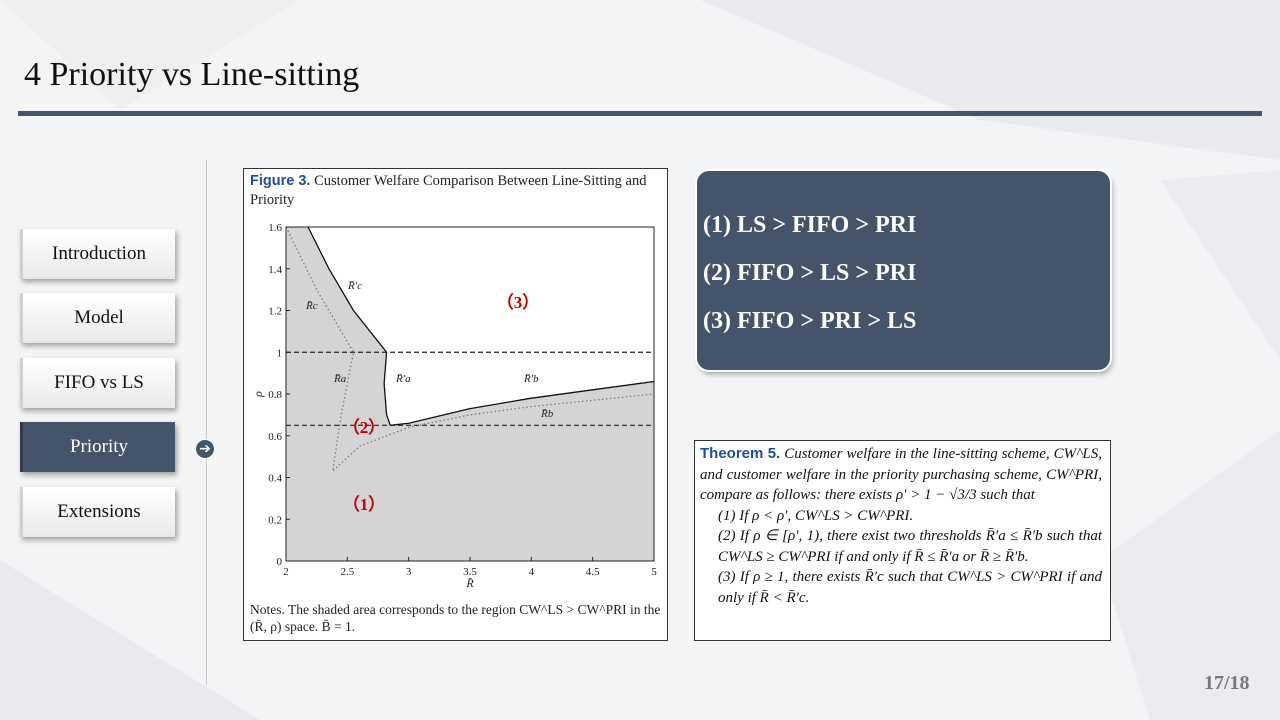 This screenshot has width=1280, height=720. What do you see at coordinates (547, 414) in the screenshot?
I see `curve-label: R̄b` at bounding box center [547, 414].